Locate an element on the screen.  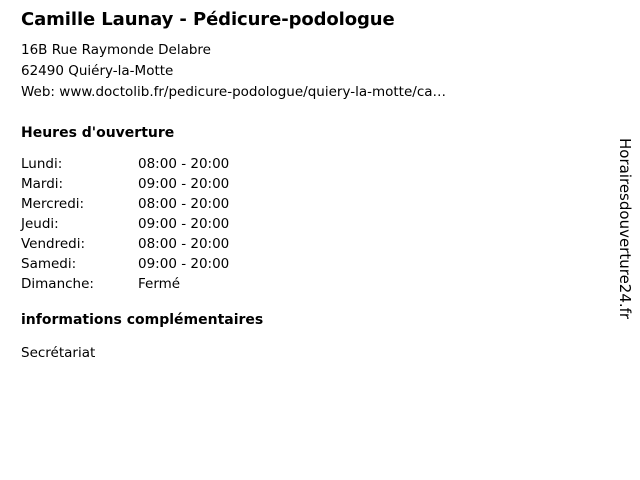
additional-info-heading: informations complémentaires is located at coordinates (142, 320).